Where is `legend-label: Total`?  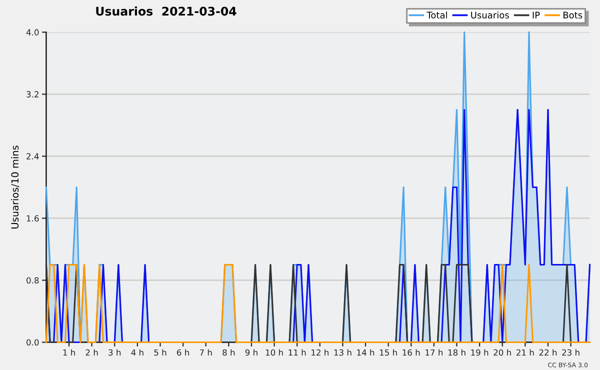 legend-label: Total is located at coordinates (436, 15).